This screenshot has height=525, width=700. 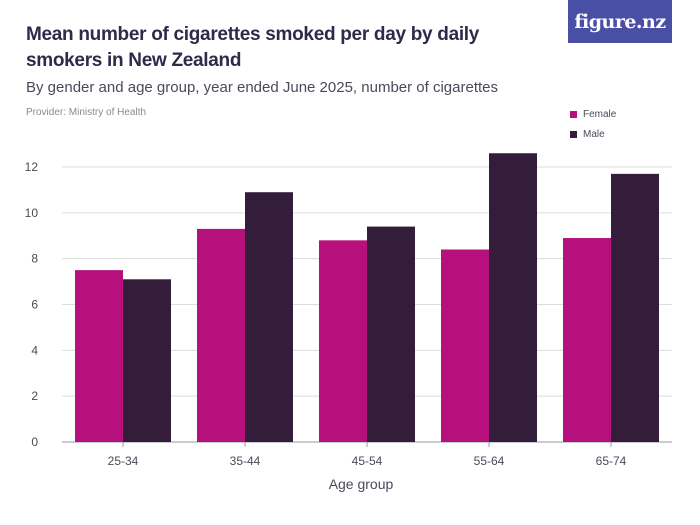 I want to click on y-tick-label: 6, so click(x=34, y=305).